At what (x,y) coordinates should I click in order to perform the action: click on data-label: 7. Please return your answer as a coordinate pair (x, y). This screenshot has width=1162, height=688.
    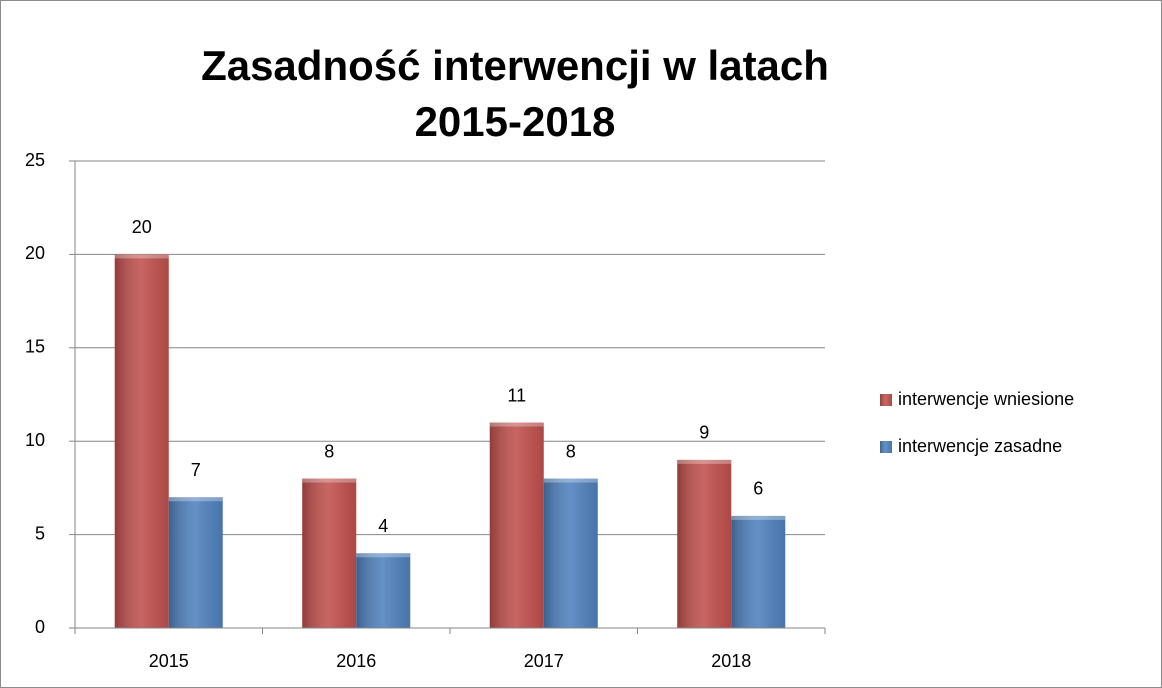
    Looking at the image, I should click on (196, 470).